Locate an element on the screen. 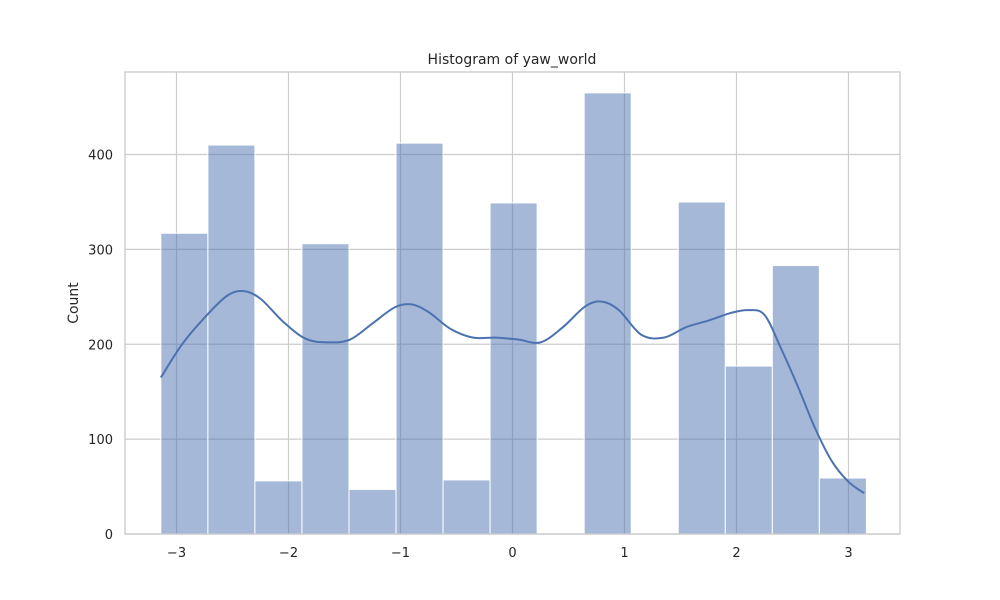  x-tick-label: −3 is located at coordinates (176, 553).